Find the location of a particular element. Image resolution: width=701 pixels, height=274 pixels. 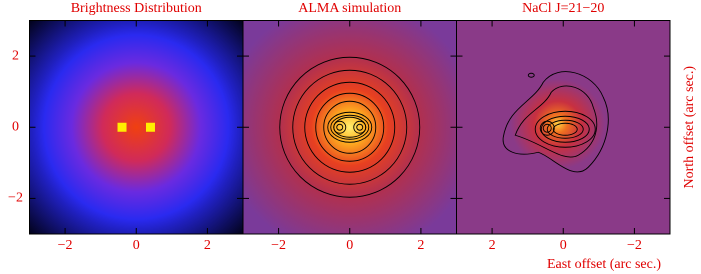

panel-title: NaCl J=21−20 is located at coordinates (563, 8).